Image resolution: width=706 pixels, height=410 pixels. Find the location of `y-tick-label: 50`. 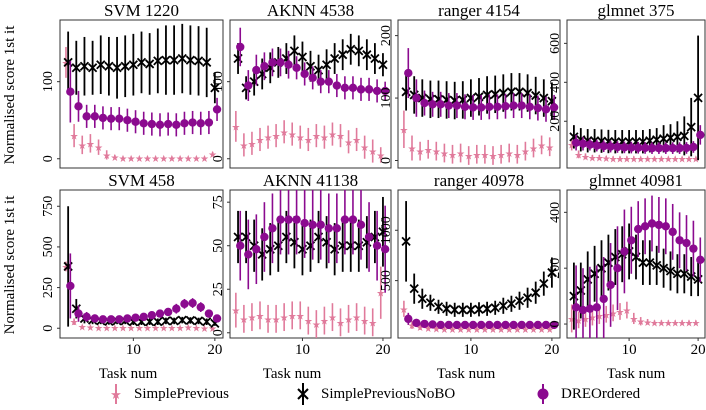

y-tick-label: 50 is located at coordinates (218, 246).